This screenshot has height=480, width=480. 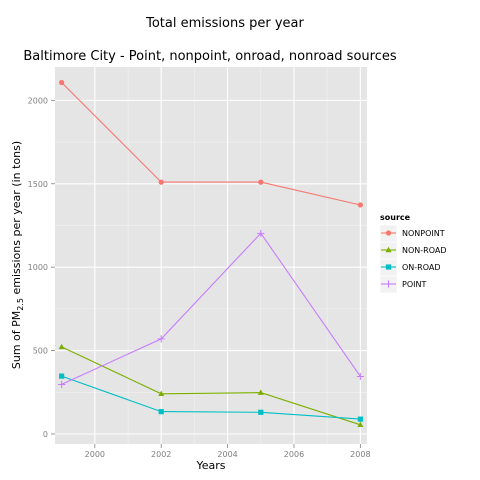 I want to click on y-axis-label-suffix: emissions per year (in tons), so click(x=16, y=219).